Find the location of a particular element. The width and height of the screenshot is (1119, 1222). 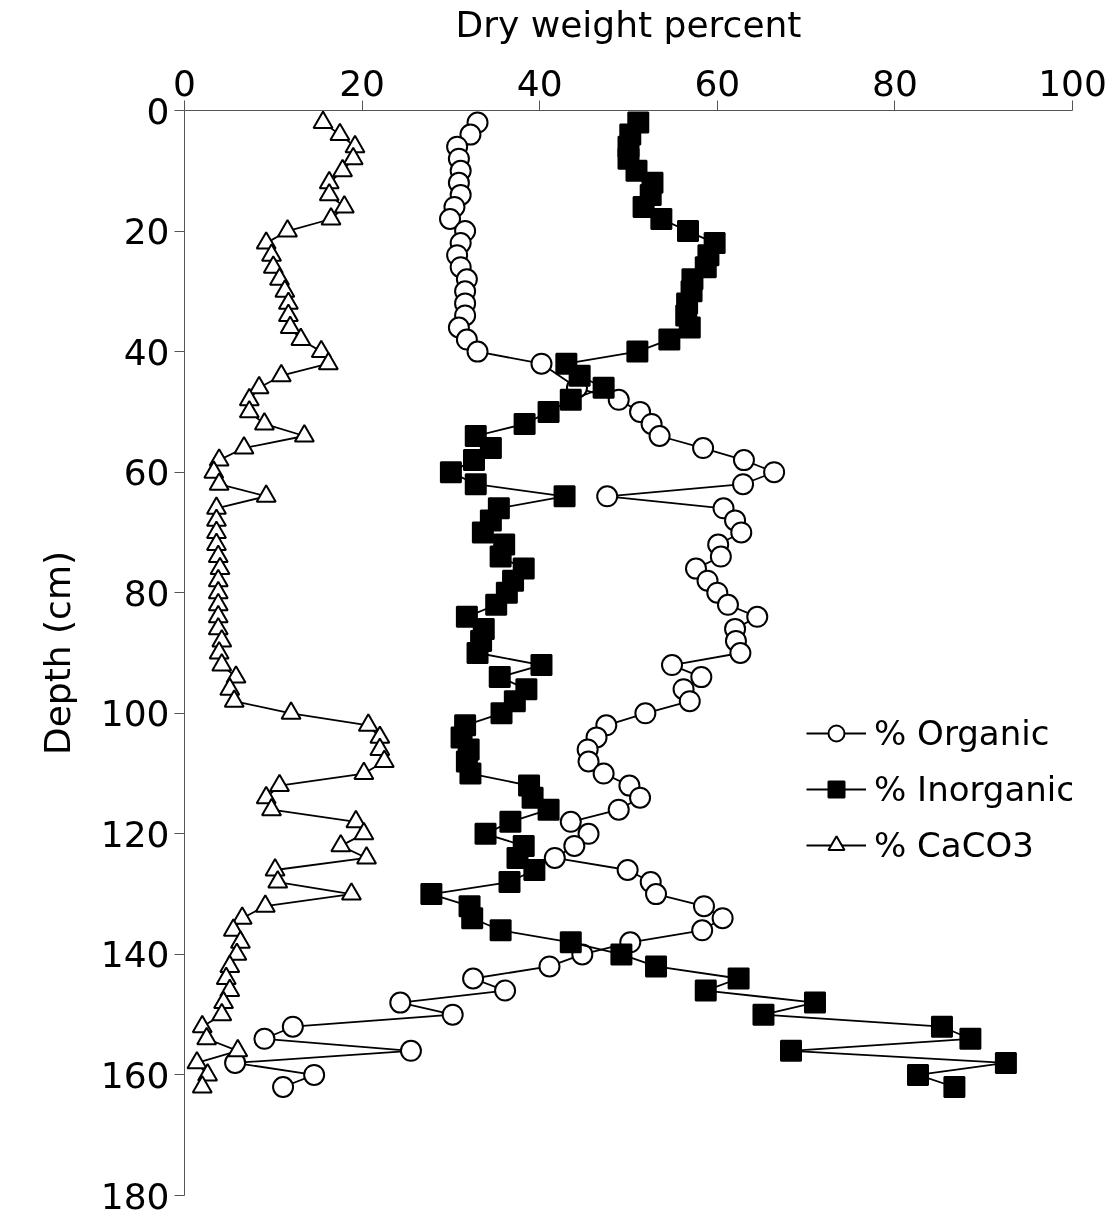

x-tick-label: 80 is located at coordinates (895, 83).